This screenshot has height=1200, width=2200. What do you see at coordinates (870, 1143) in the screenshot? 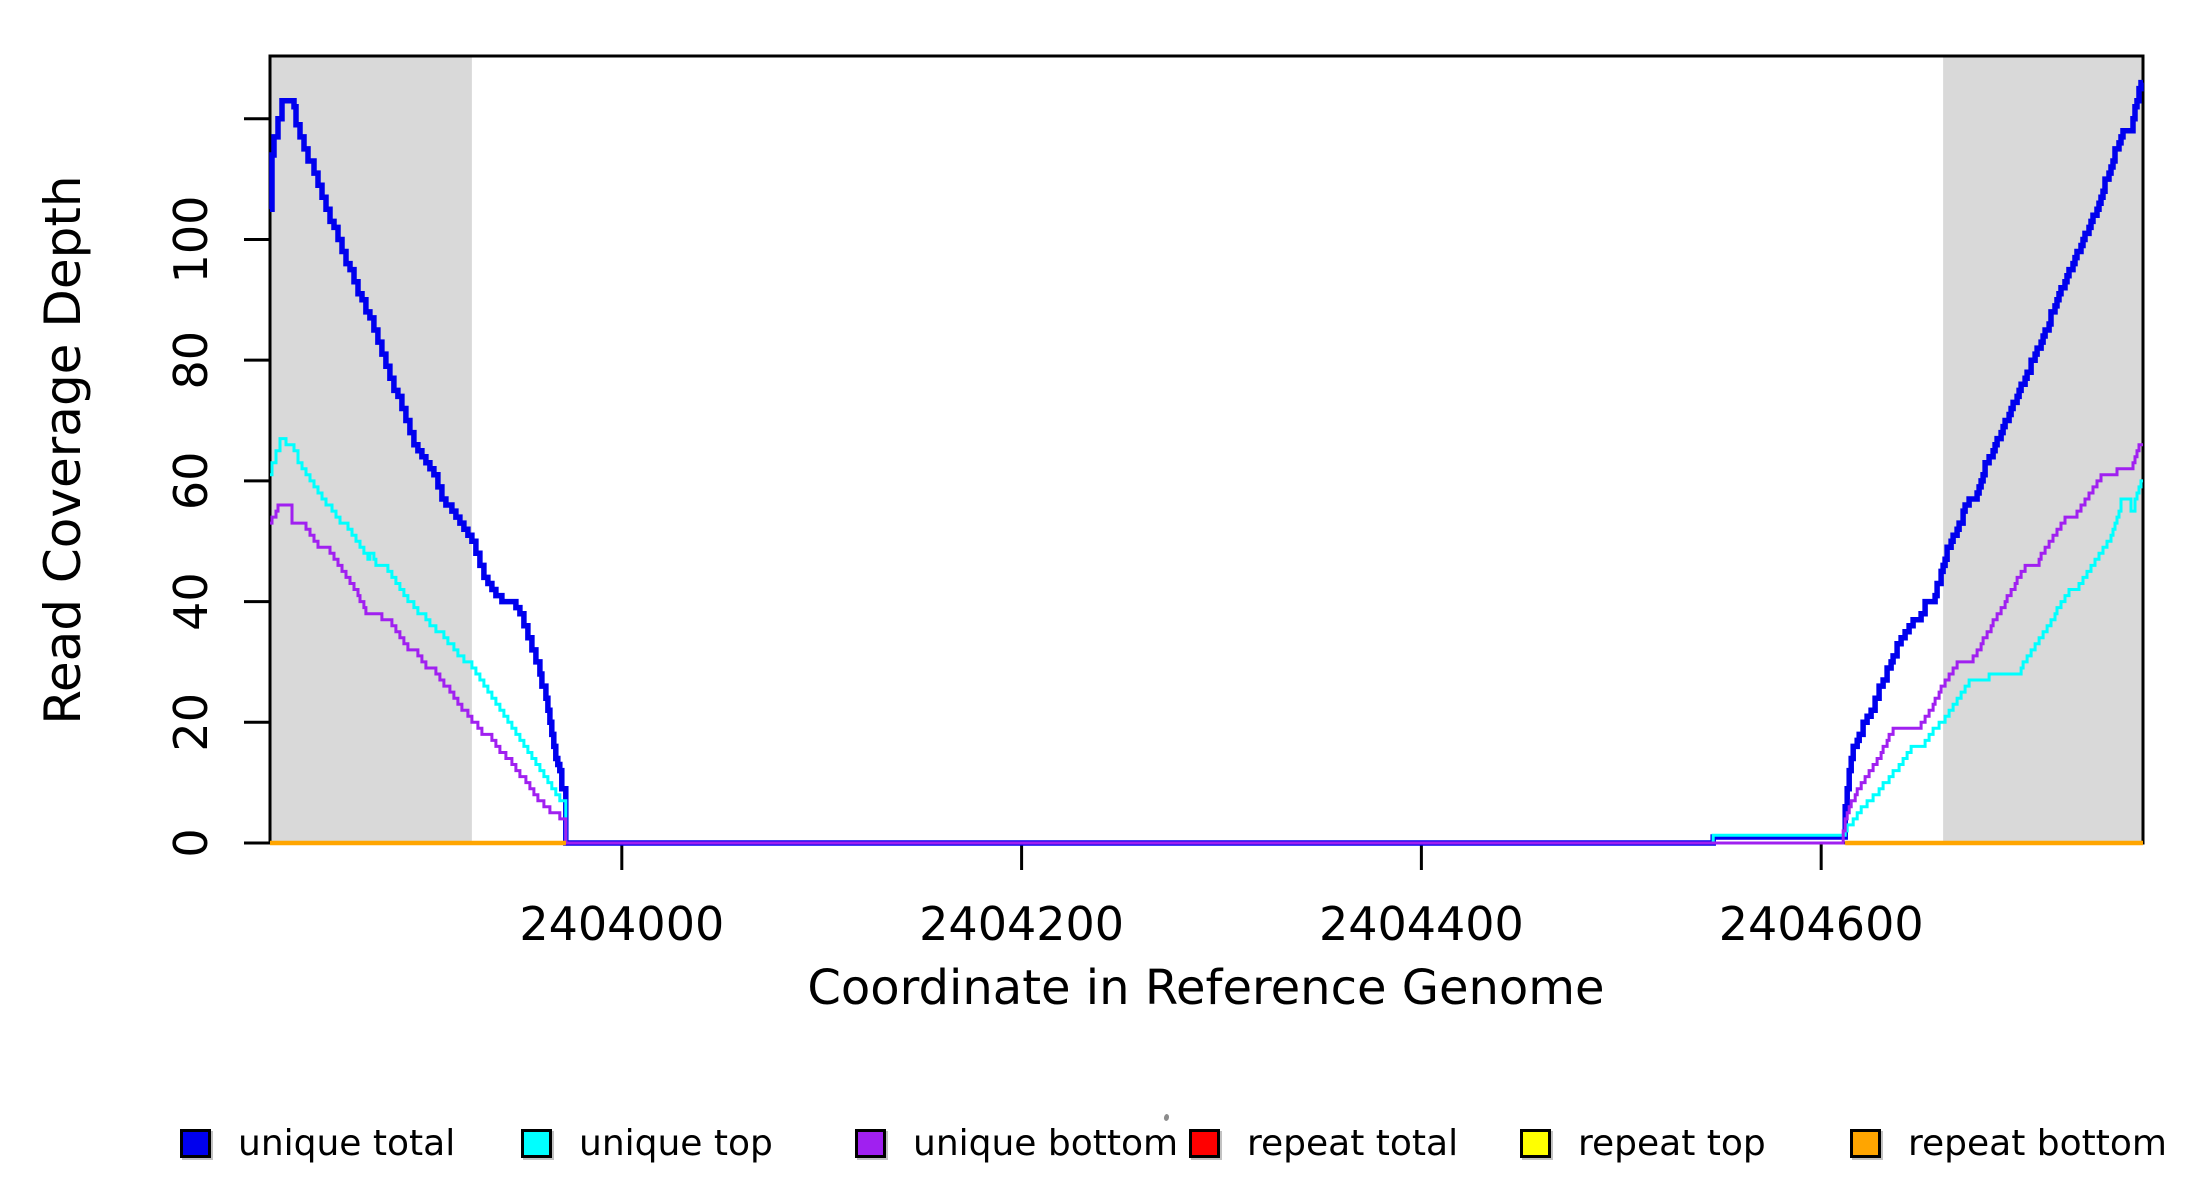
I see `legend-swatch-unique-bottom` at bounding box center [870, 1143].